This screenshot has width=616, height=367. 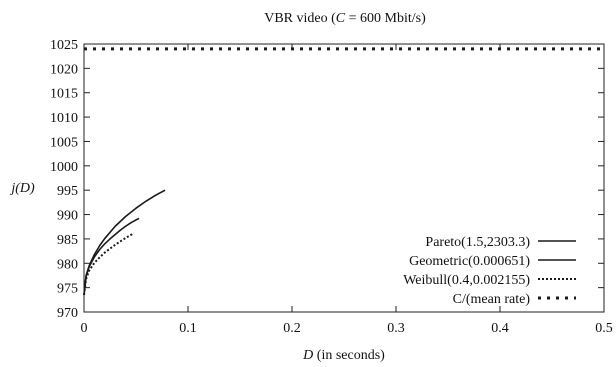 What do you see at coordinates (64, 118) in the screenshot?
I see `y-tick-label: 1010` at bounding box center [64, 118].